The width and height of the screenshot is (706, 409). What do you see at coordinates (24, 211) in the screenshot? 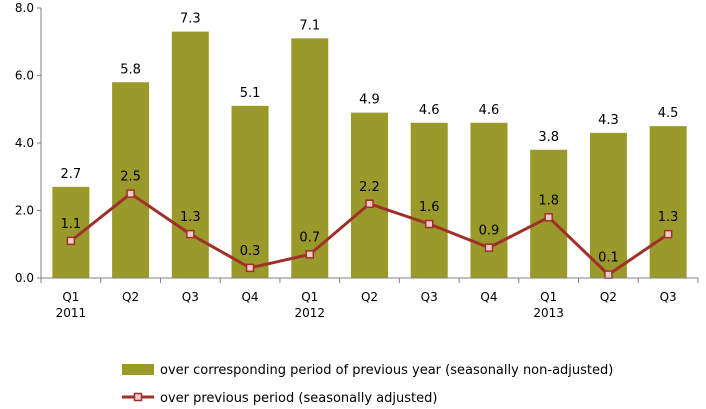
I see `y-tick-label: 2.0` at bounding box center [24, 211].